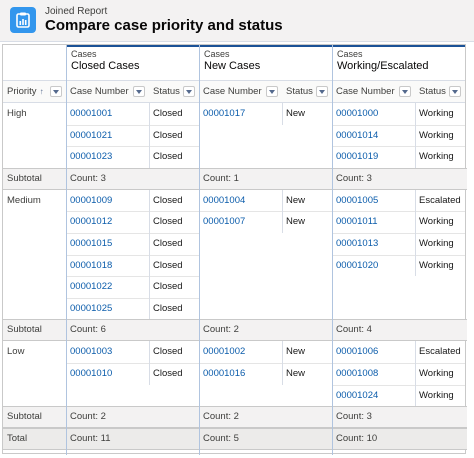 The image size is (474, 458). I want to click on total-count: Count: 5, so click(221, 439).